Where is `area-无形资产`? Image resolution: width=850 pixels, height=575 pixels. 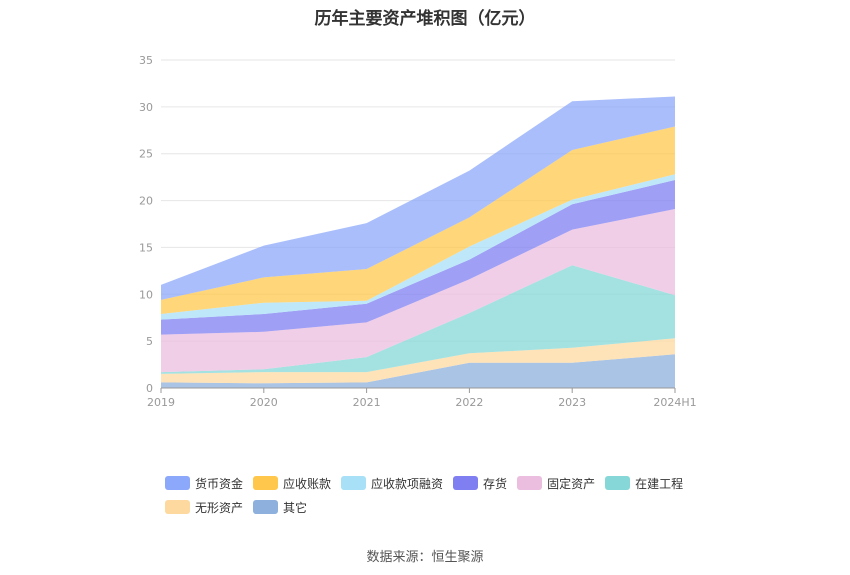 area-无形资产 is located at coordinates (418, 361).